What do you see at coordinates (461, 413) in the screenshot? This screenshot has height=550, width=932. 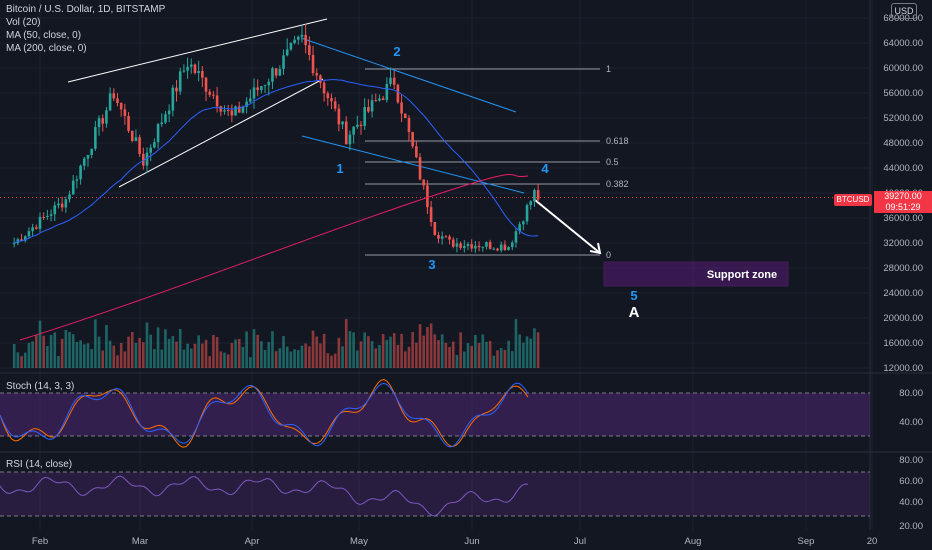 I see `stoch-pane: 80.00 40.00` at bounding box center [461, 413].